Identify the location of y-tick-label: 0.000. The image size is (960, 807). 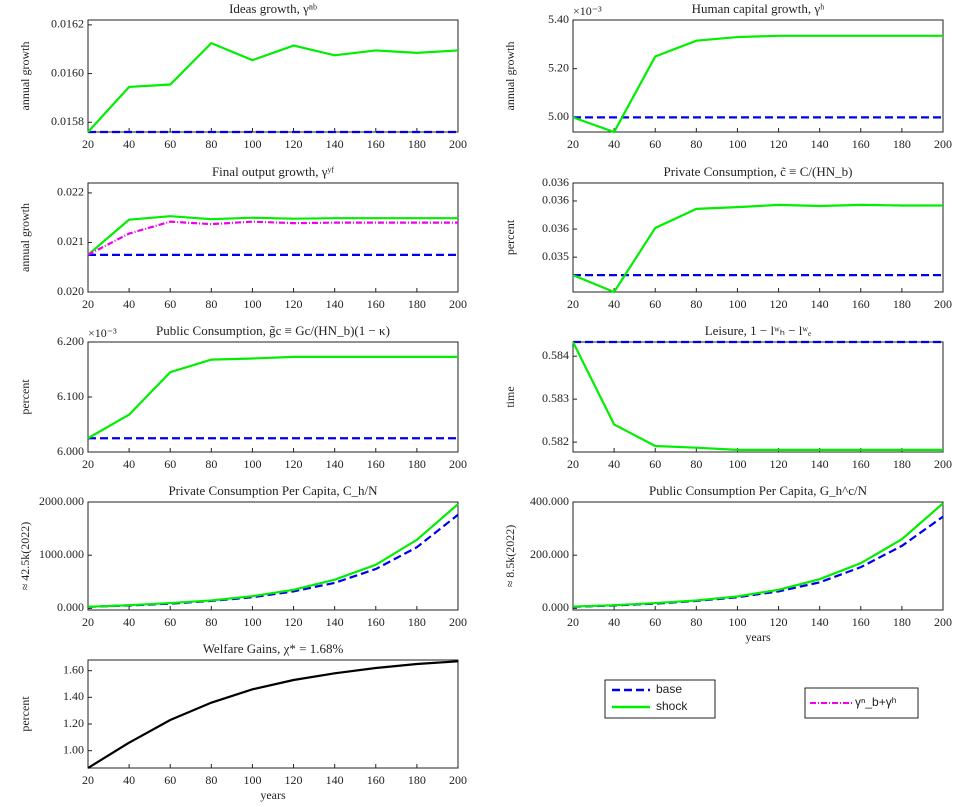
(70, 607).